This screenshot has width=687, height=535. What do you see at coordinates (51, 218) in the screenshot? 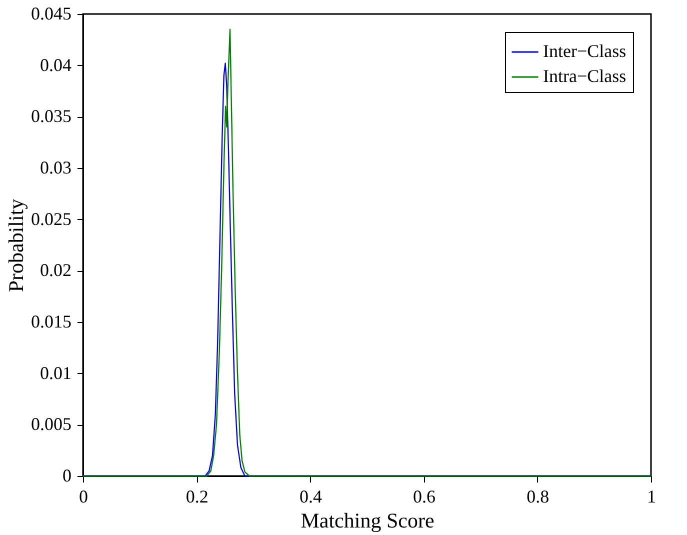
I see `y-tick-label: 0.025` at bounding box center [51, 218].